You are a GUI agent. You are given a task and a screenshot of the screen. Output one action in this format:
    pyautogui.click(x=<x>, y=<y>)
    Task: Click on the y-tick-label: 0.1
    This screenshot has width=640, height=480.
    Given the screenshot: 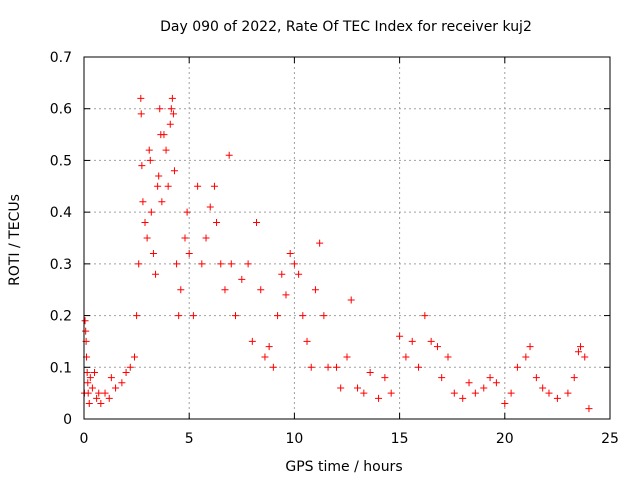 What is the action you would take?
    pyautogui.click(x=61, y=368)
    